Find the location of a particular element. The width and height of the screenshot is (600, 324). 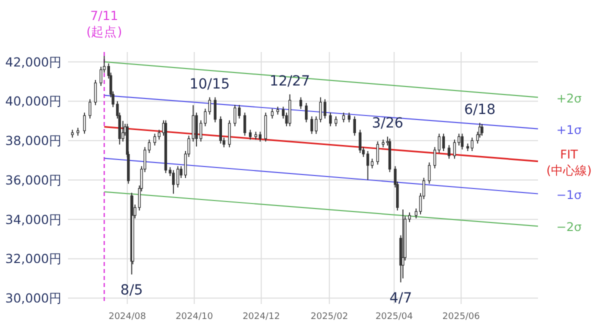

annotation: 3/26 is located at coordinates (388, 124).